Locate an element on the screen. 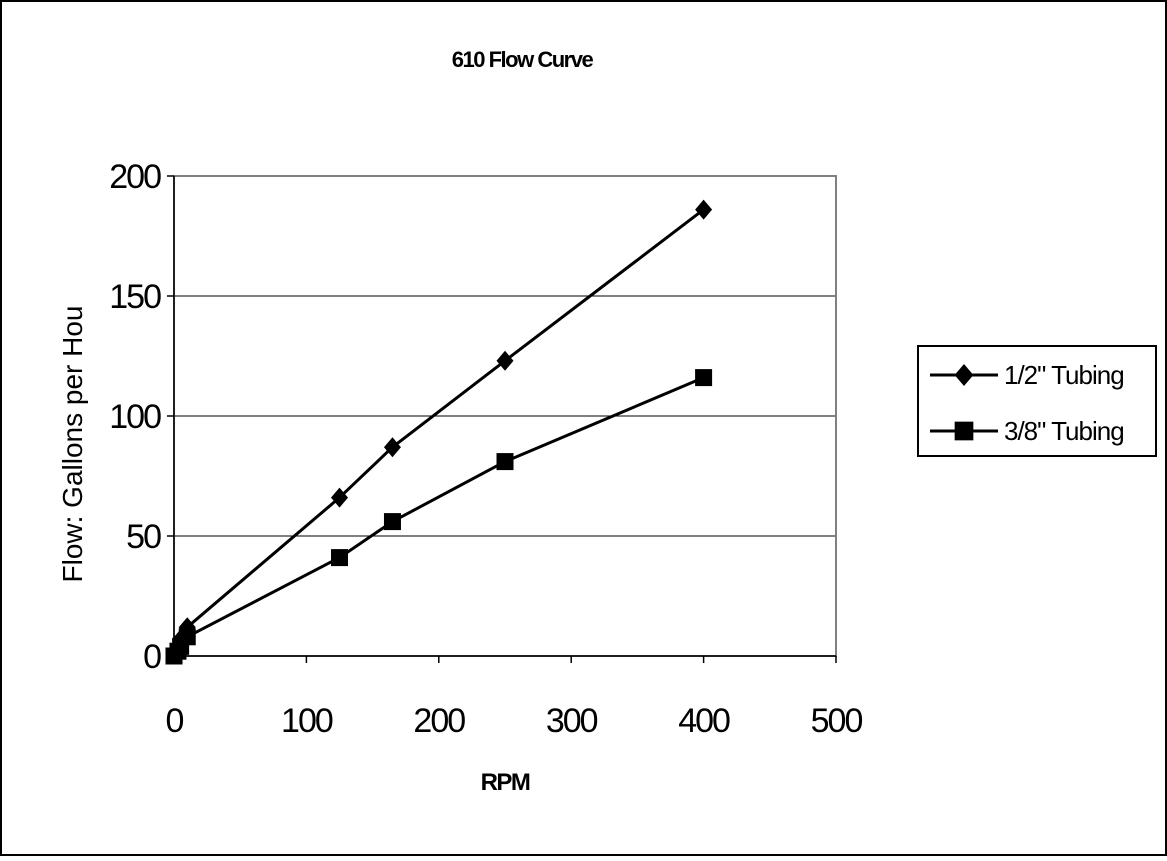 The height and width of the screenshot is (861, 1167). legend-label-2: 3/8" Tubing is located at coordinates (1064, 431).